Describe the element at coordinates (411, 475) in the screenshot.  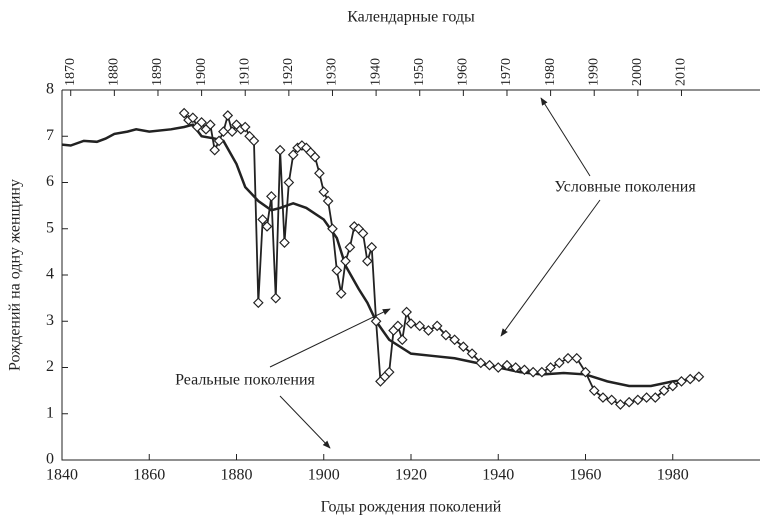
I see `x-tick-label: 1920` at that location.